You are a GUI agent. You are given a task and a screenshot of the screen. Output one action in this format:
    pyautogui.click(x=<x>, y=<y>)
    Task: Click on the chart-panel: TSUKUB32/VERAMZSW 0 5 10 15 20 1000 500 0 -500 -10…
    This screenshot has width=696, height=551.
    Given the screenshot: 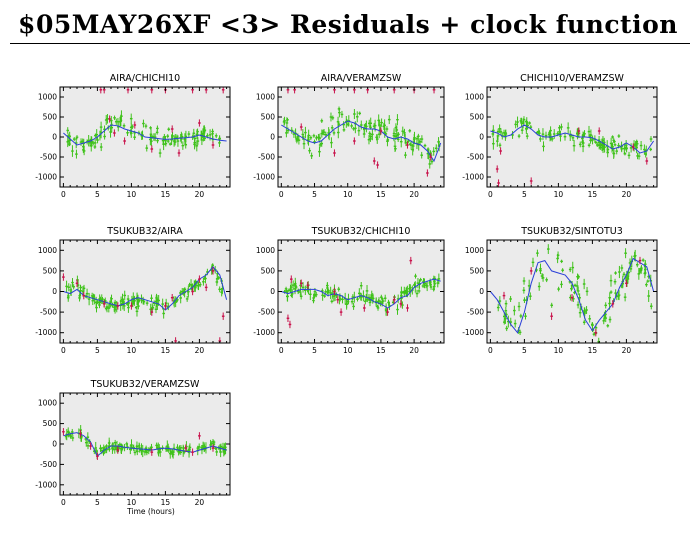 What is the action you would take?
    pyautogui.click(x=133, y=447)
    